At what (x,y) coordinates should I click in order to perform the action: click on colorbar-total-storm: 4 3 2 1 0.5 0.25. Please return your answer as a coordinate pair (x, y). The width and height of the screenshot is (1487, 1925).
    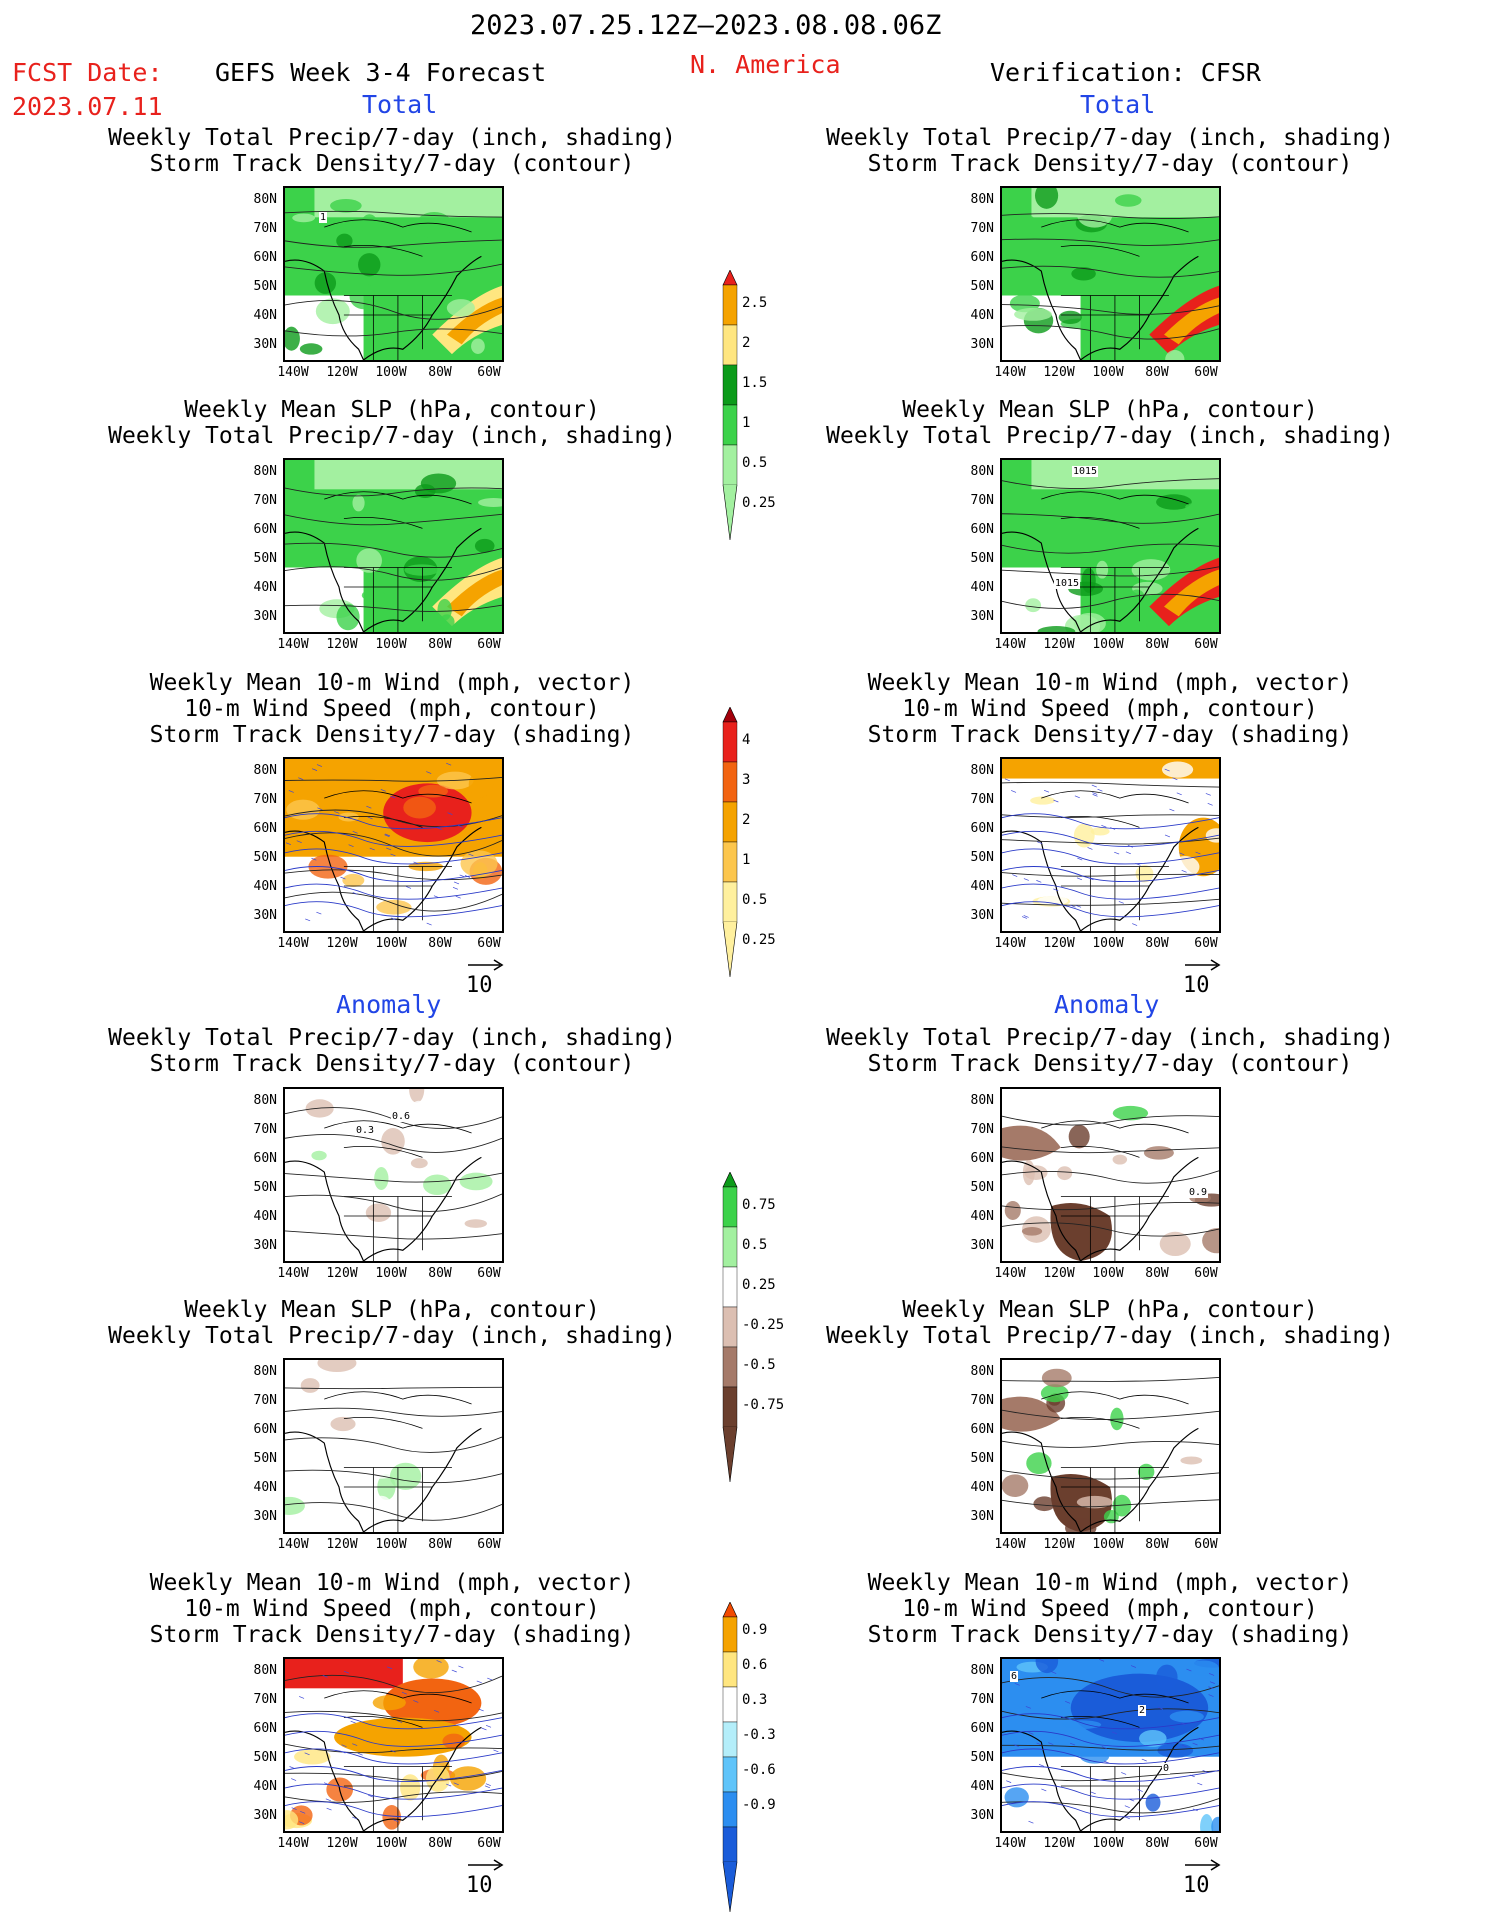
    Looking at the image, I should click on (757, 842).